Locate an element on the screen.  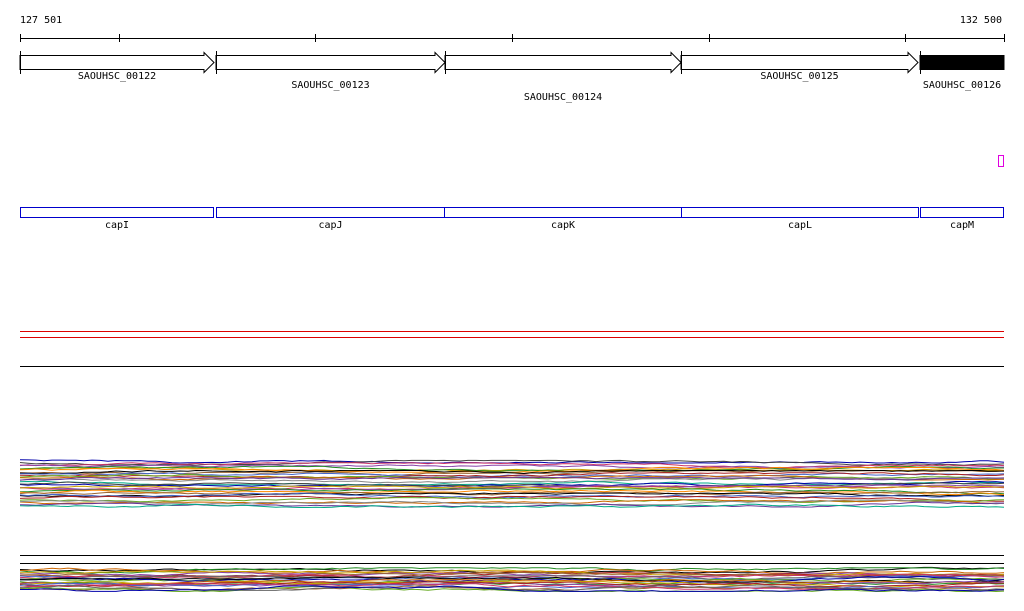
feature-SAOUHSC_00123: SAOUHSC_00123 is located at coordinates (330, 71).